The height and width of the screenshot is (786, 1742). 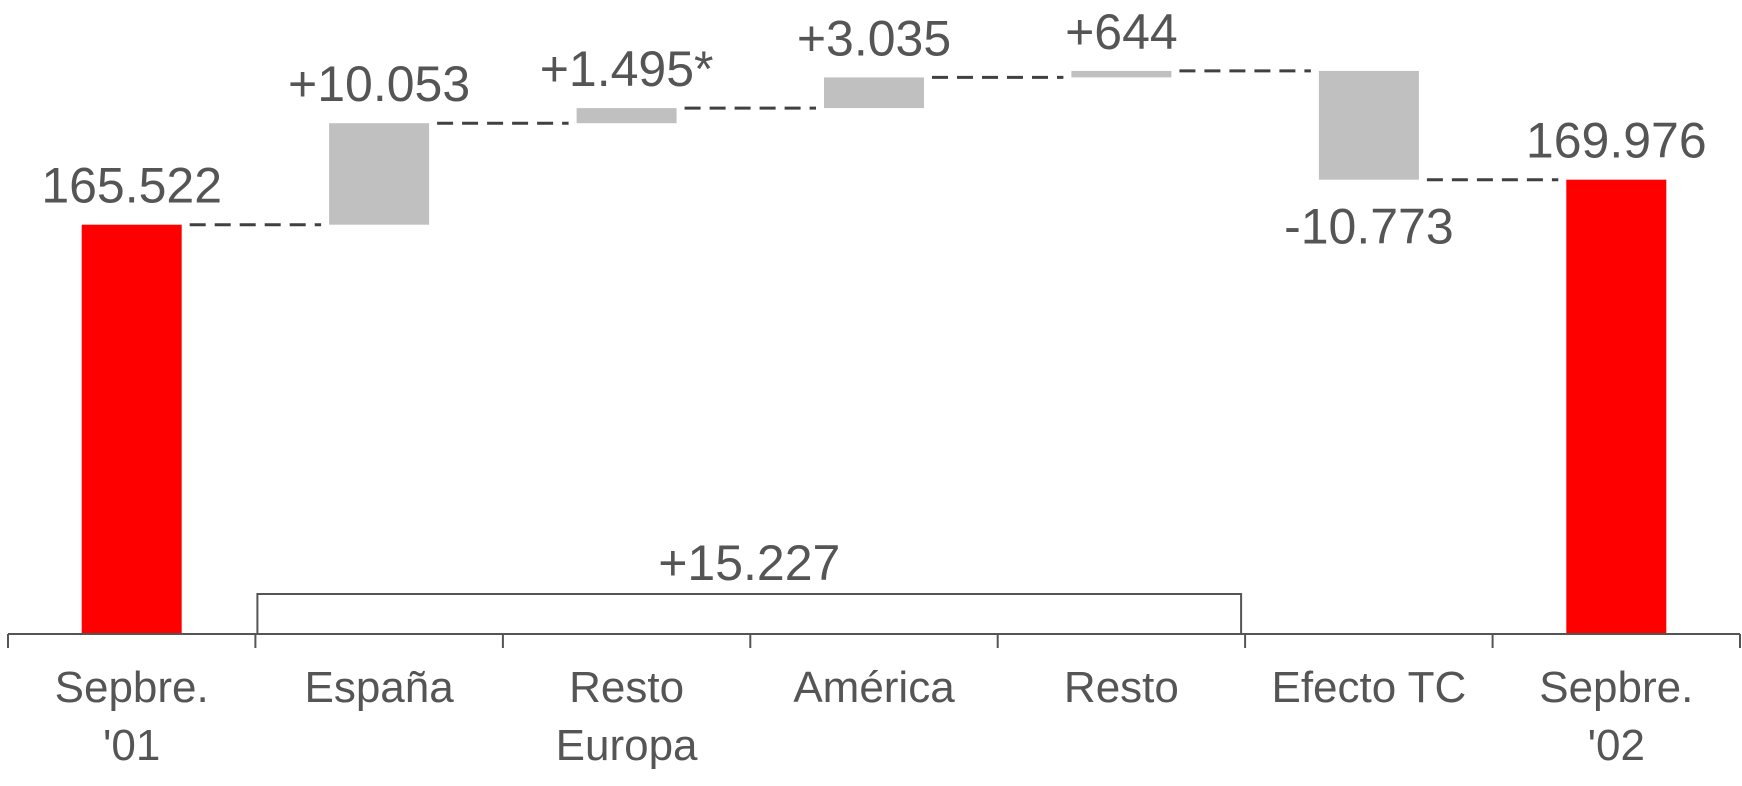 I want to click on x-tick-label-6-0: Sepbre., so click(x=1616, y=687).